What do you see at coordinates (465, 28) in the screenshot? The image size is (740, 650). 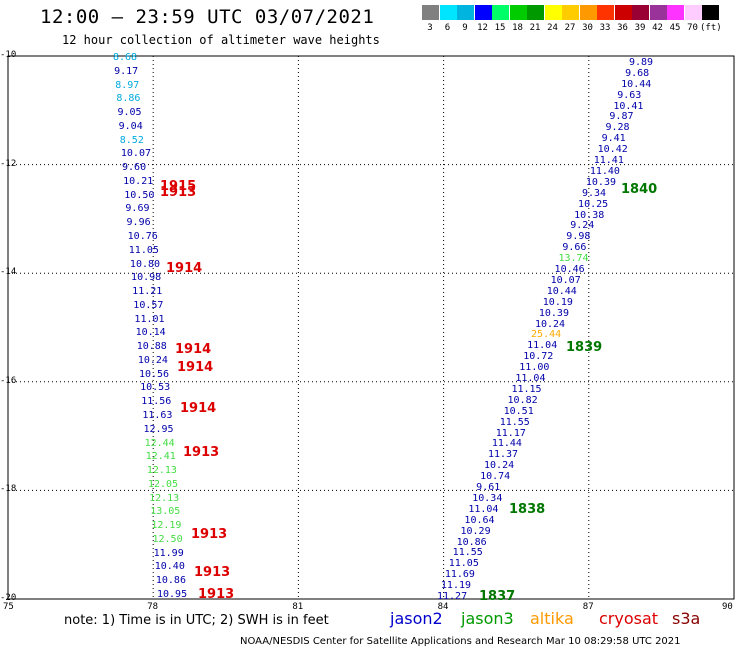 I see `scale-label: 9` at bounding box center [465, 28].